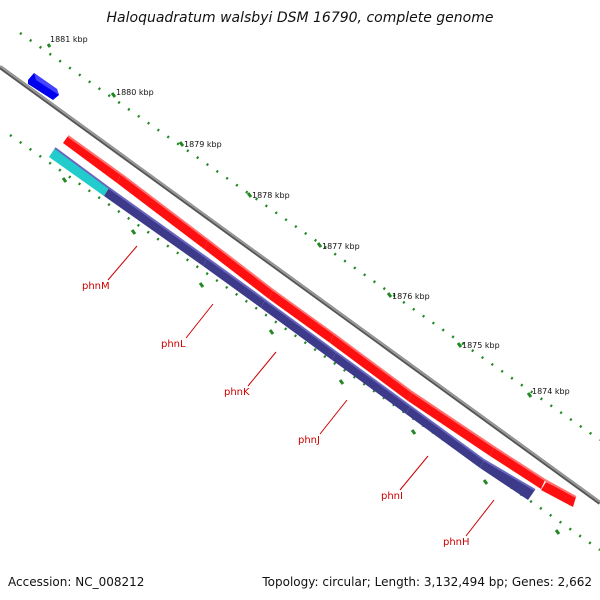  I want to click on gene-label-phnM: phnM, so click(96, 286).